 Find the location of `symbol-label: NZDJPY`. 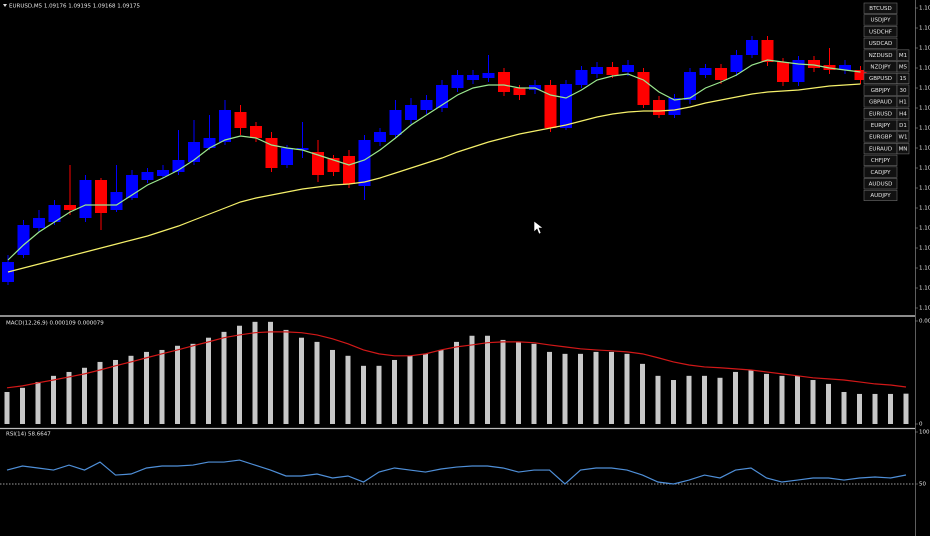

symbol-label: NZDJPY is located at coordinates (880, 68).